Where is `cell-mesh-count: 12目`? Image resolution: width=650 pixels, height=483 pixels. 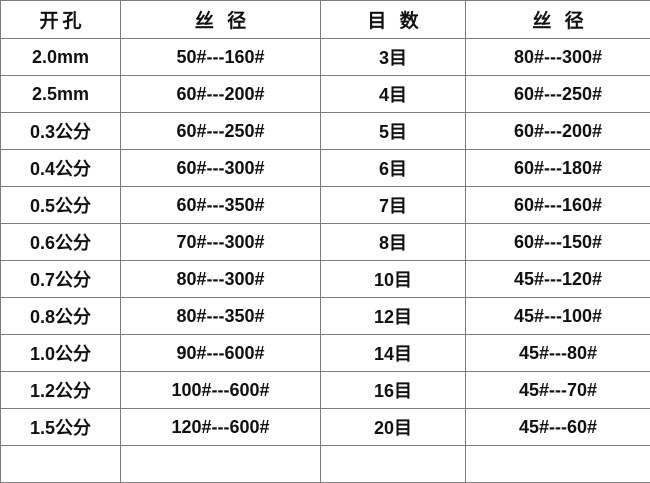
cell-mesh-count: 12目 is located at coordinates (393, 316).